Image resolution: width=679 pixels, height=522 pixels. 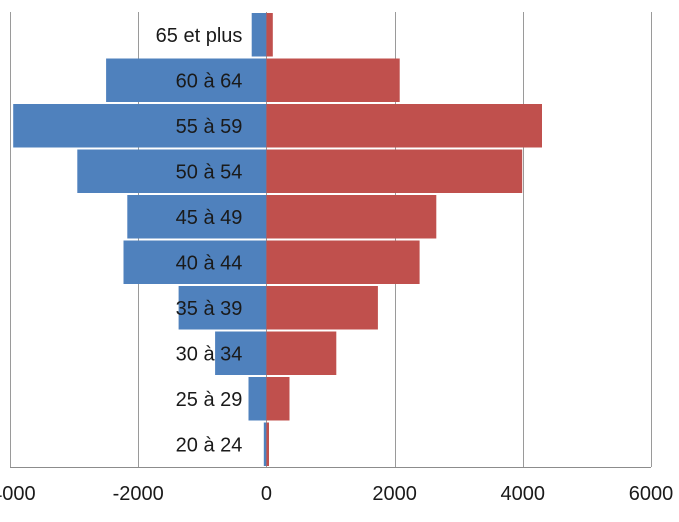 What do you see at coordinates (209, 354) in the screenshot?
I see `category-label: 30 à 34` at bounding box center [209, 354].